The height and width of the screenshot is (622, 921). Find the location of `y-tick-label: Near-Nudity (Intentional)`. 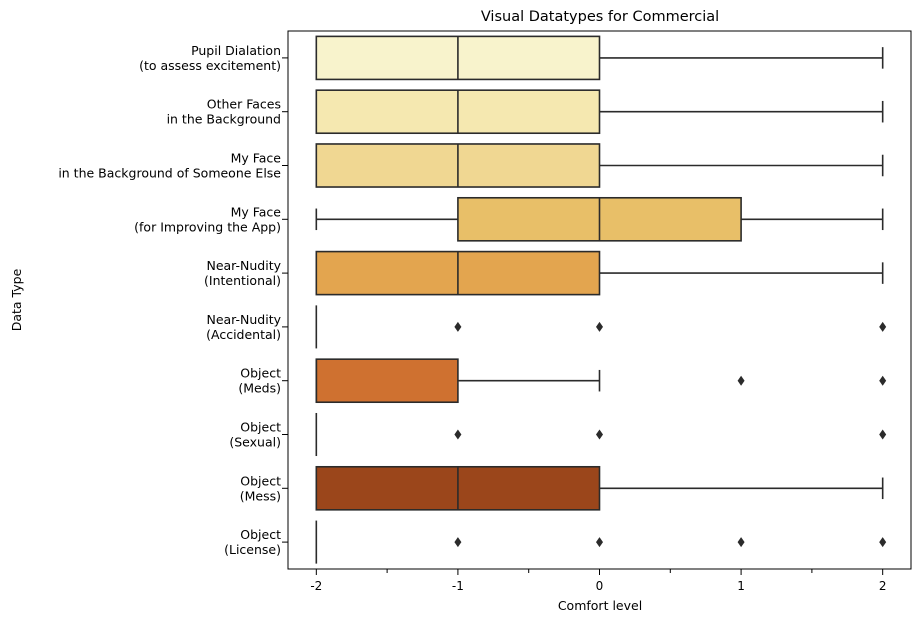

y-tick-label: Near-Nudity (Intentional) is located at coordinates (243, 273).